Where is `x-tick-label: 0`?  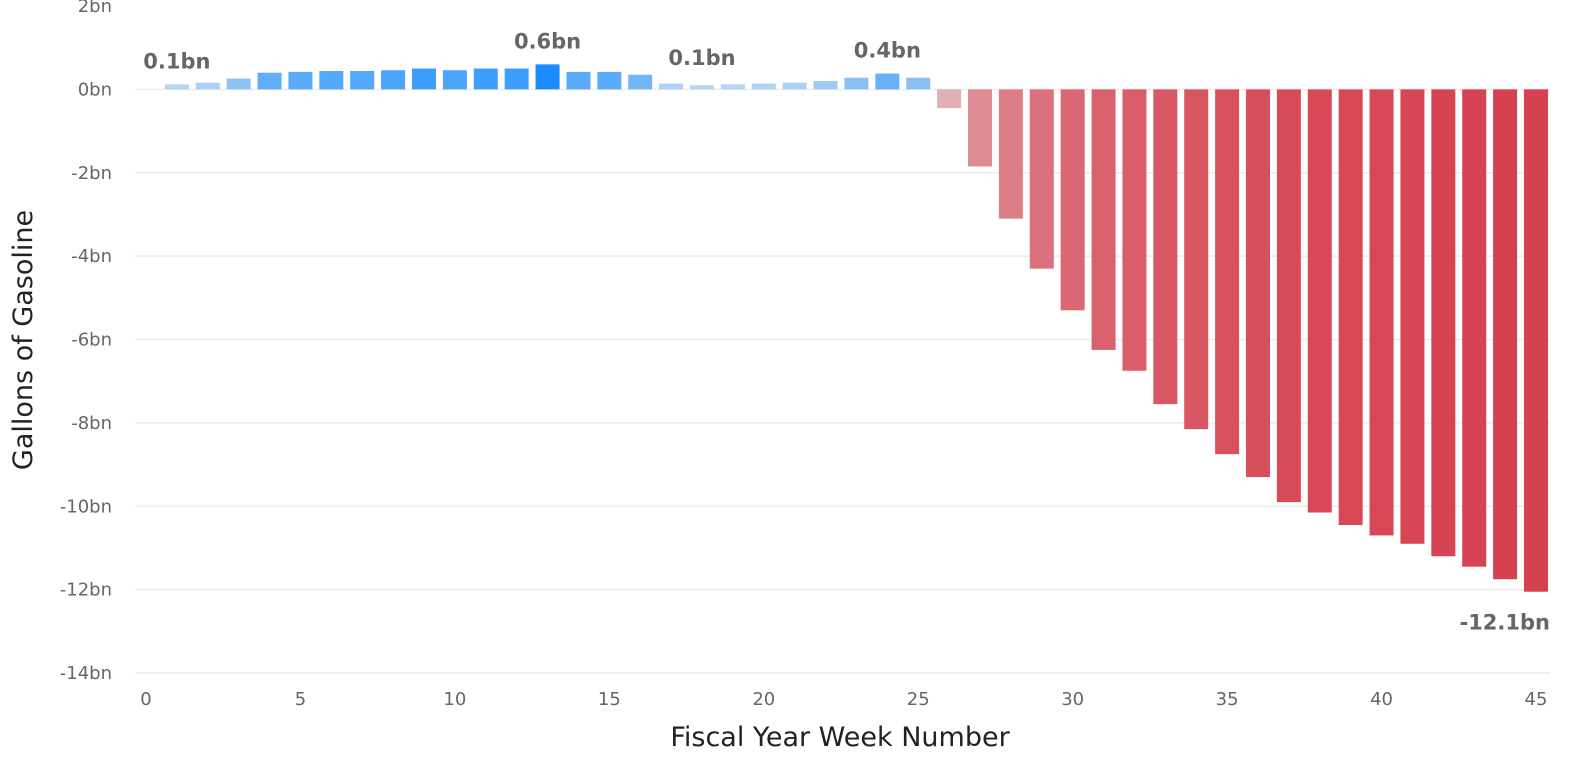 x-tick-label: 0 is located at coordinates (145, 699).